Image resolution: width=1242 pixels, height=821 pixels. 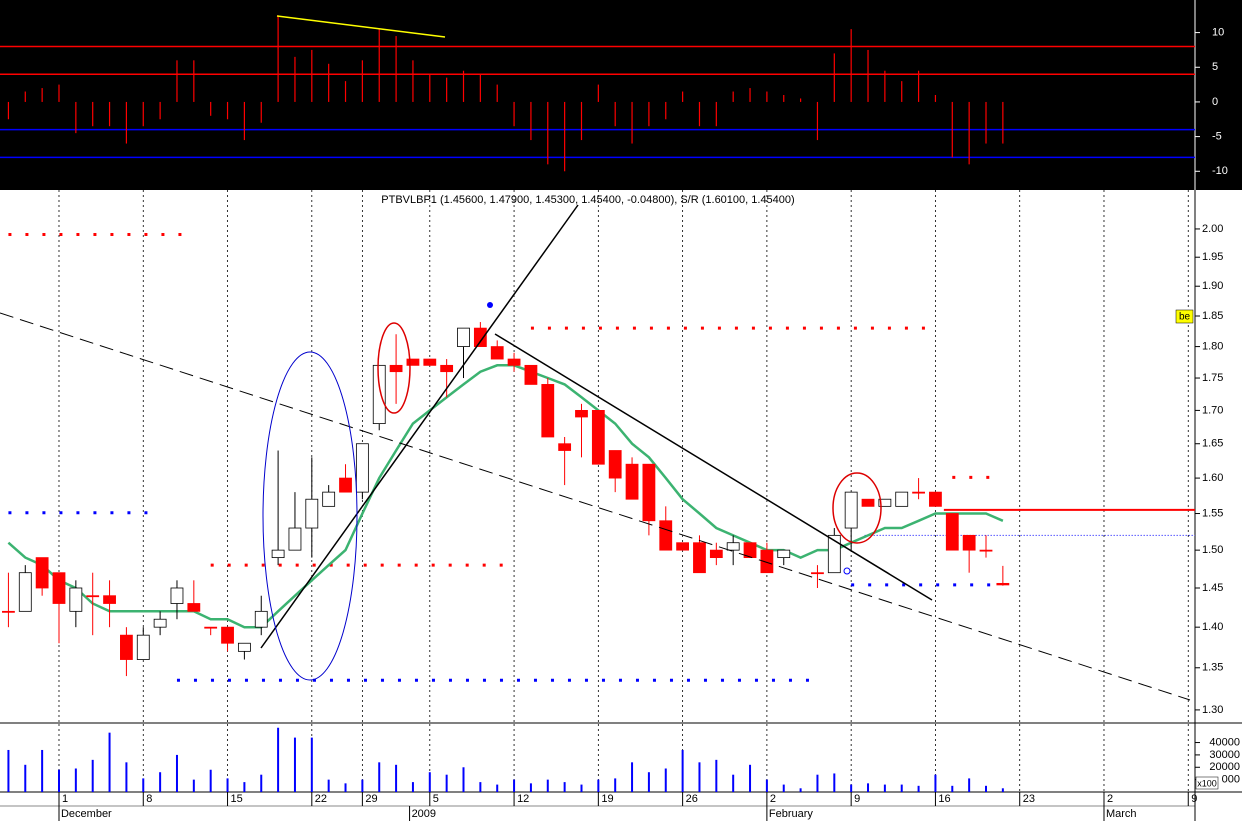 I want to click on month-label: February, so click(x=791, y=814).